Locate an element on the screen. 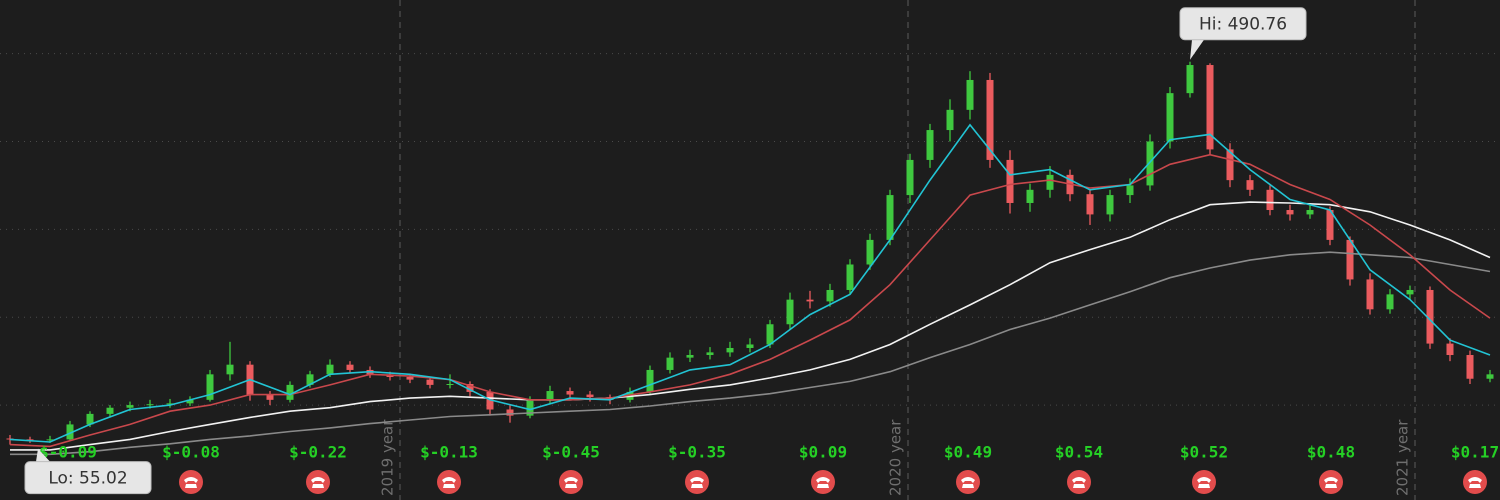 The width and height of the screenshot is (1500, 500). earnings-label: $-0.35 is located at coordinates (697, 452).